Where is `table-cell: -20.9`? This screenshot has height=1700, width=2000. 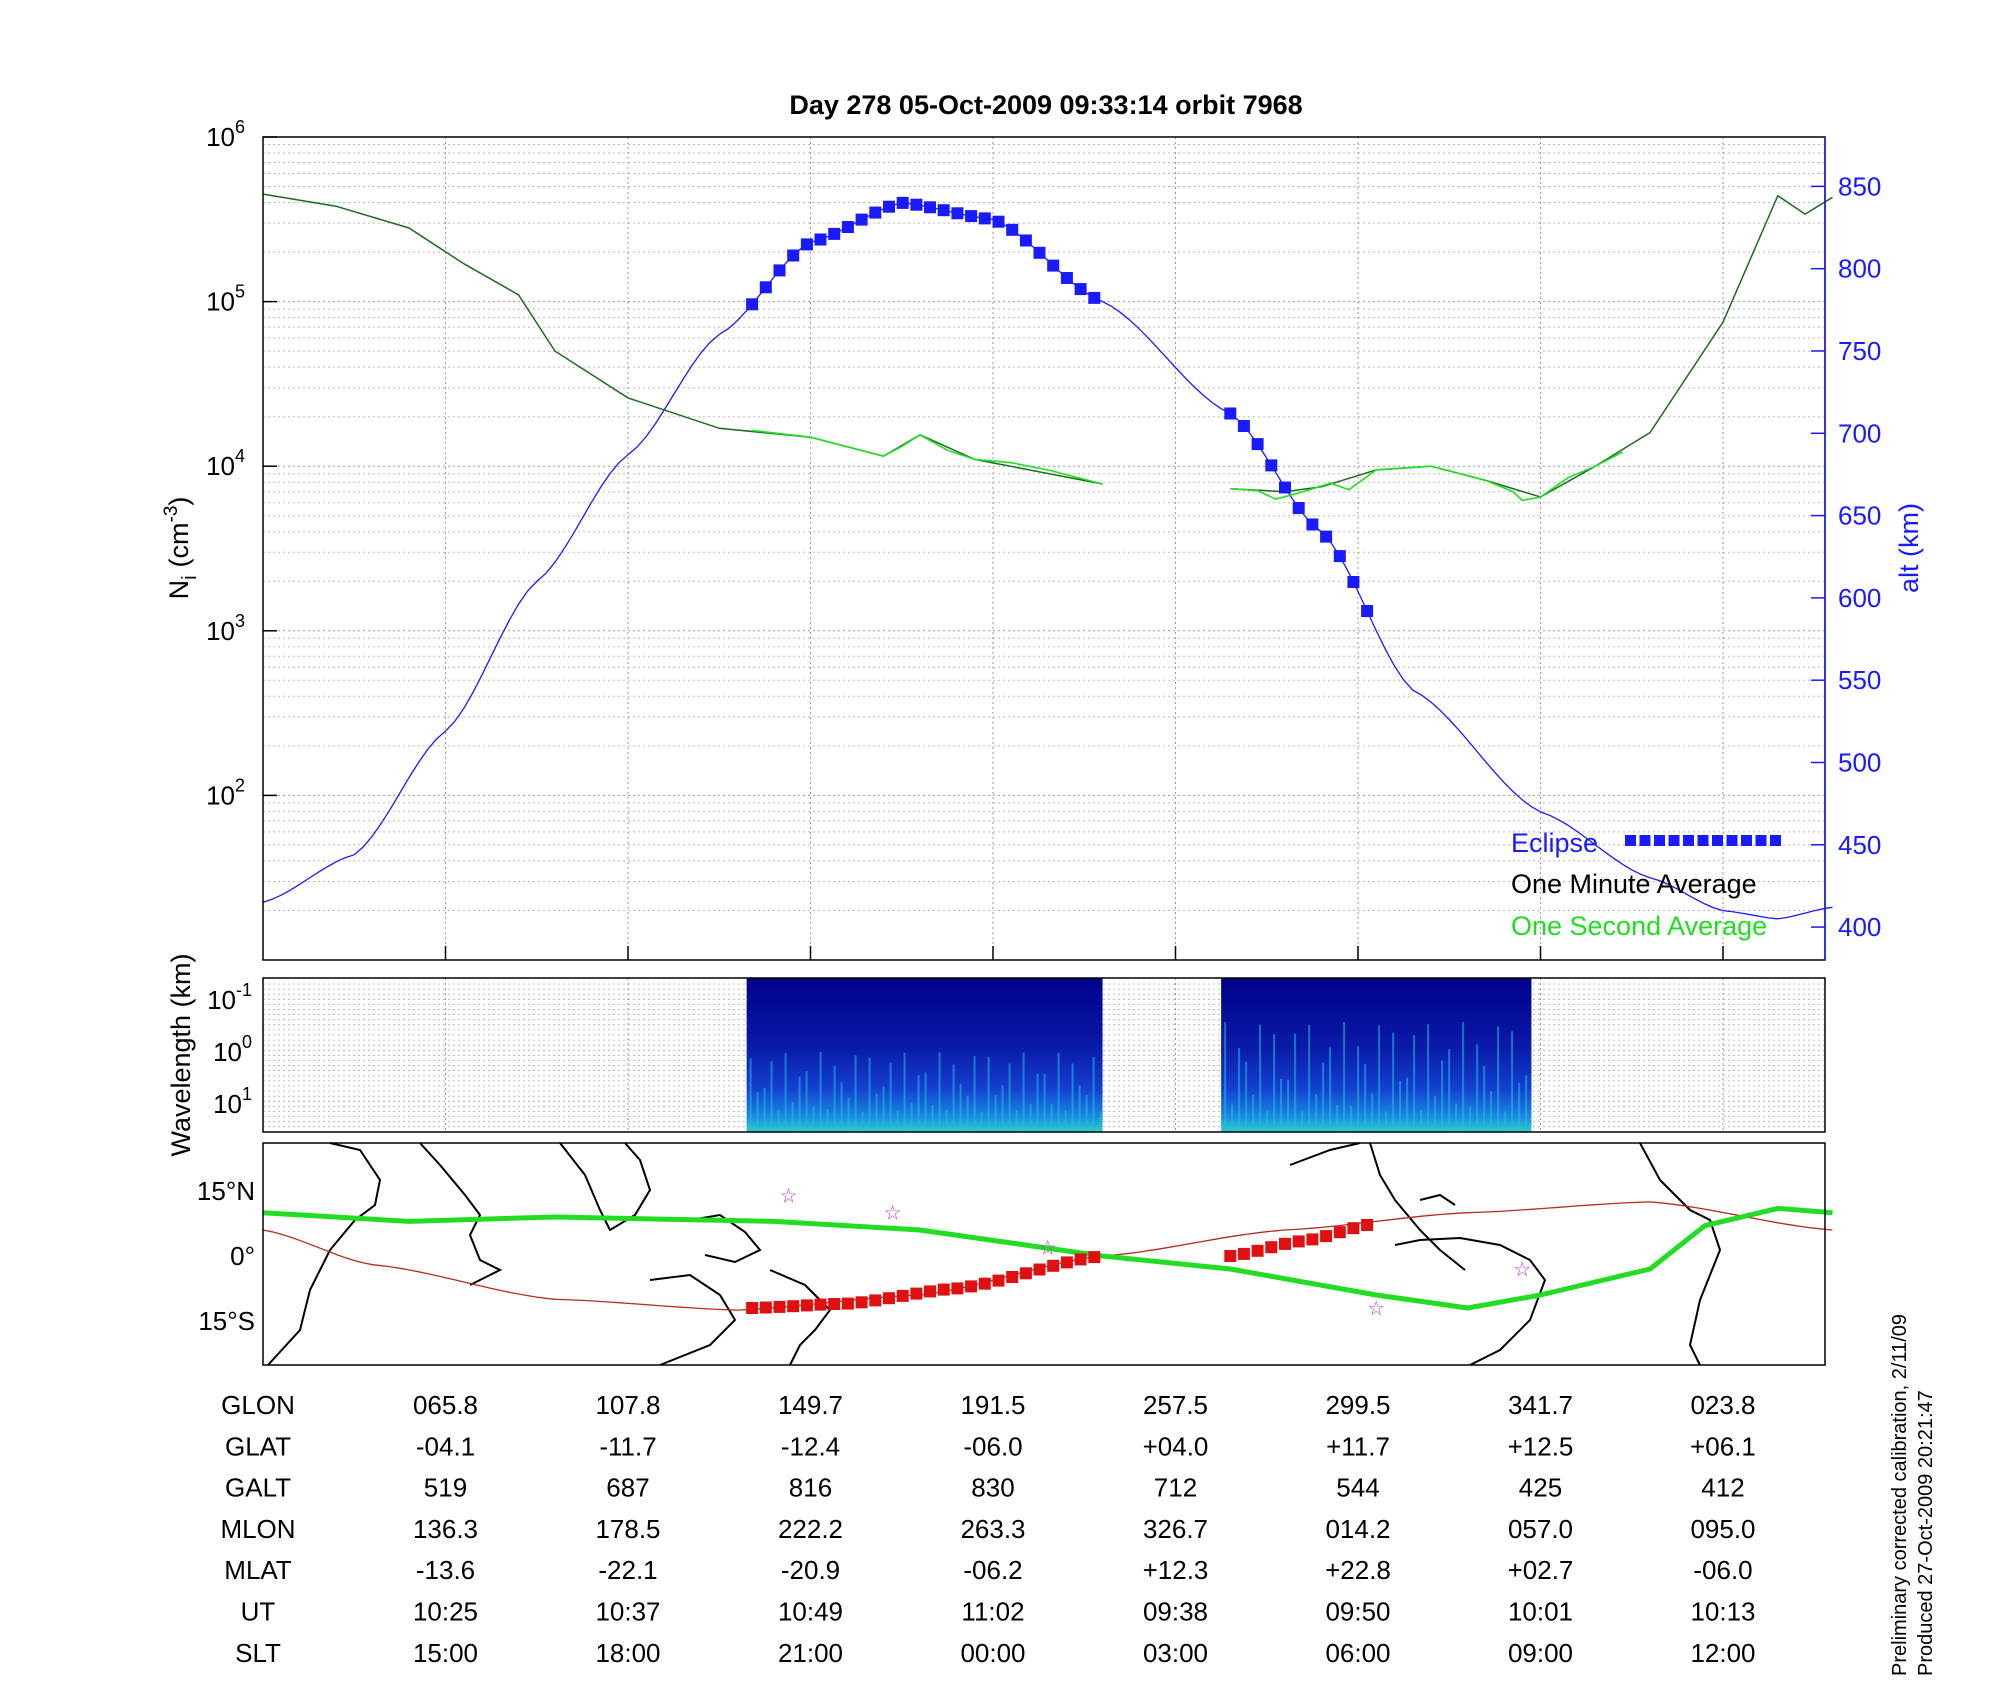 table-cell: -20.9 is located at coordinates (810, 1570).